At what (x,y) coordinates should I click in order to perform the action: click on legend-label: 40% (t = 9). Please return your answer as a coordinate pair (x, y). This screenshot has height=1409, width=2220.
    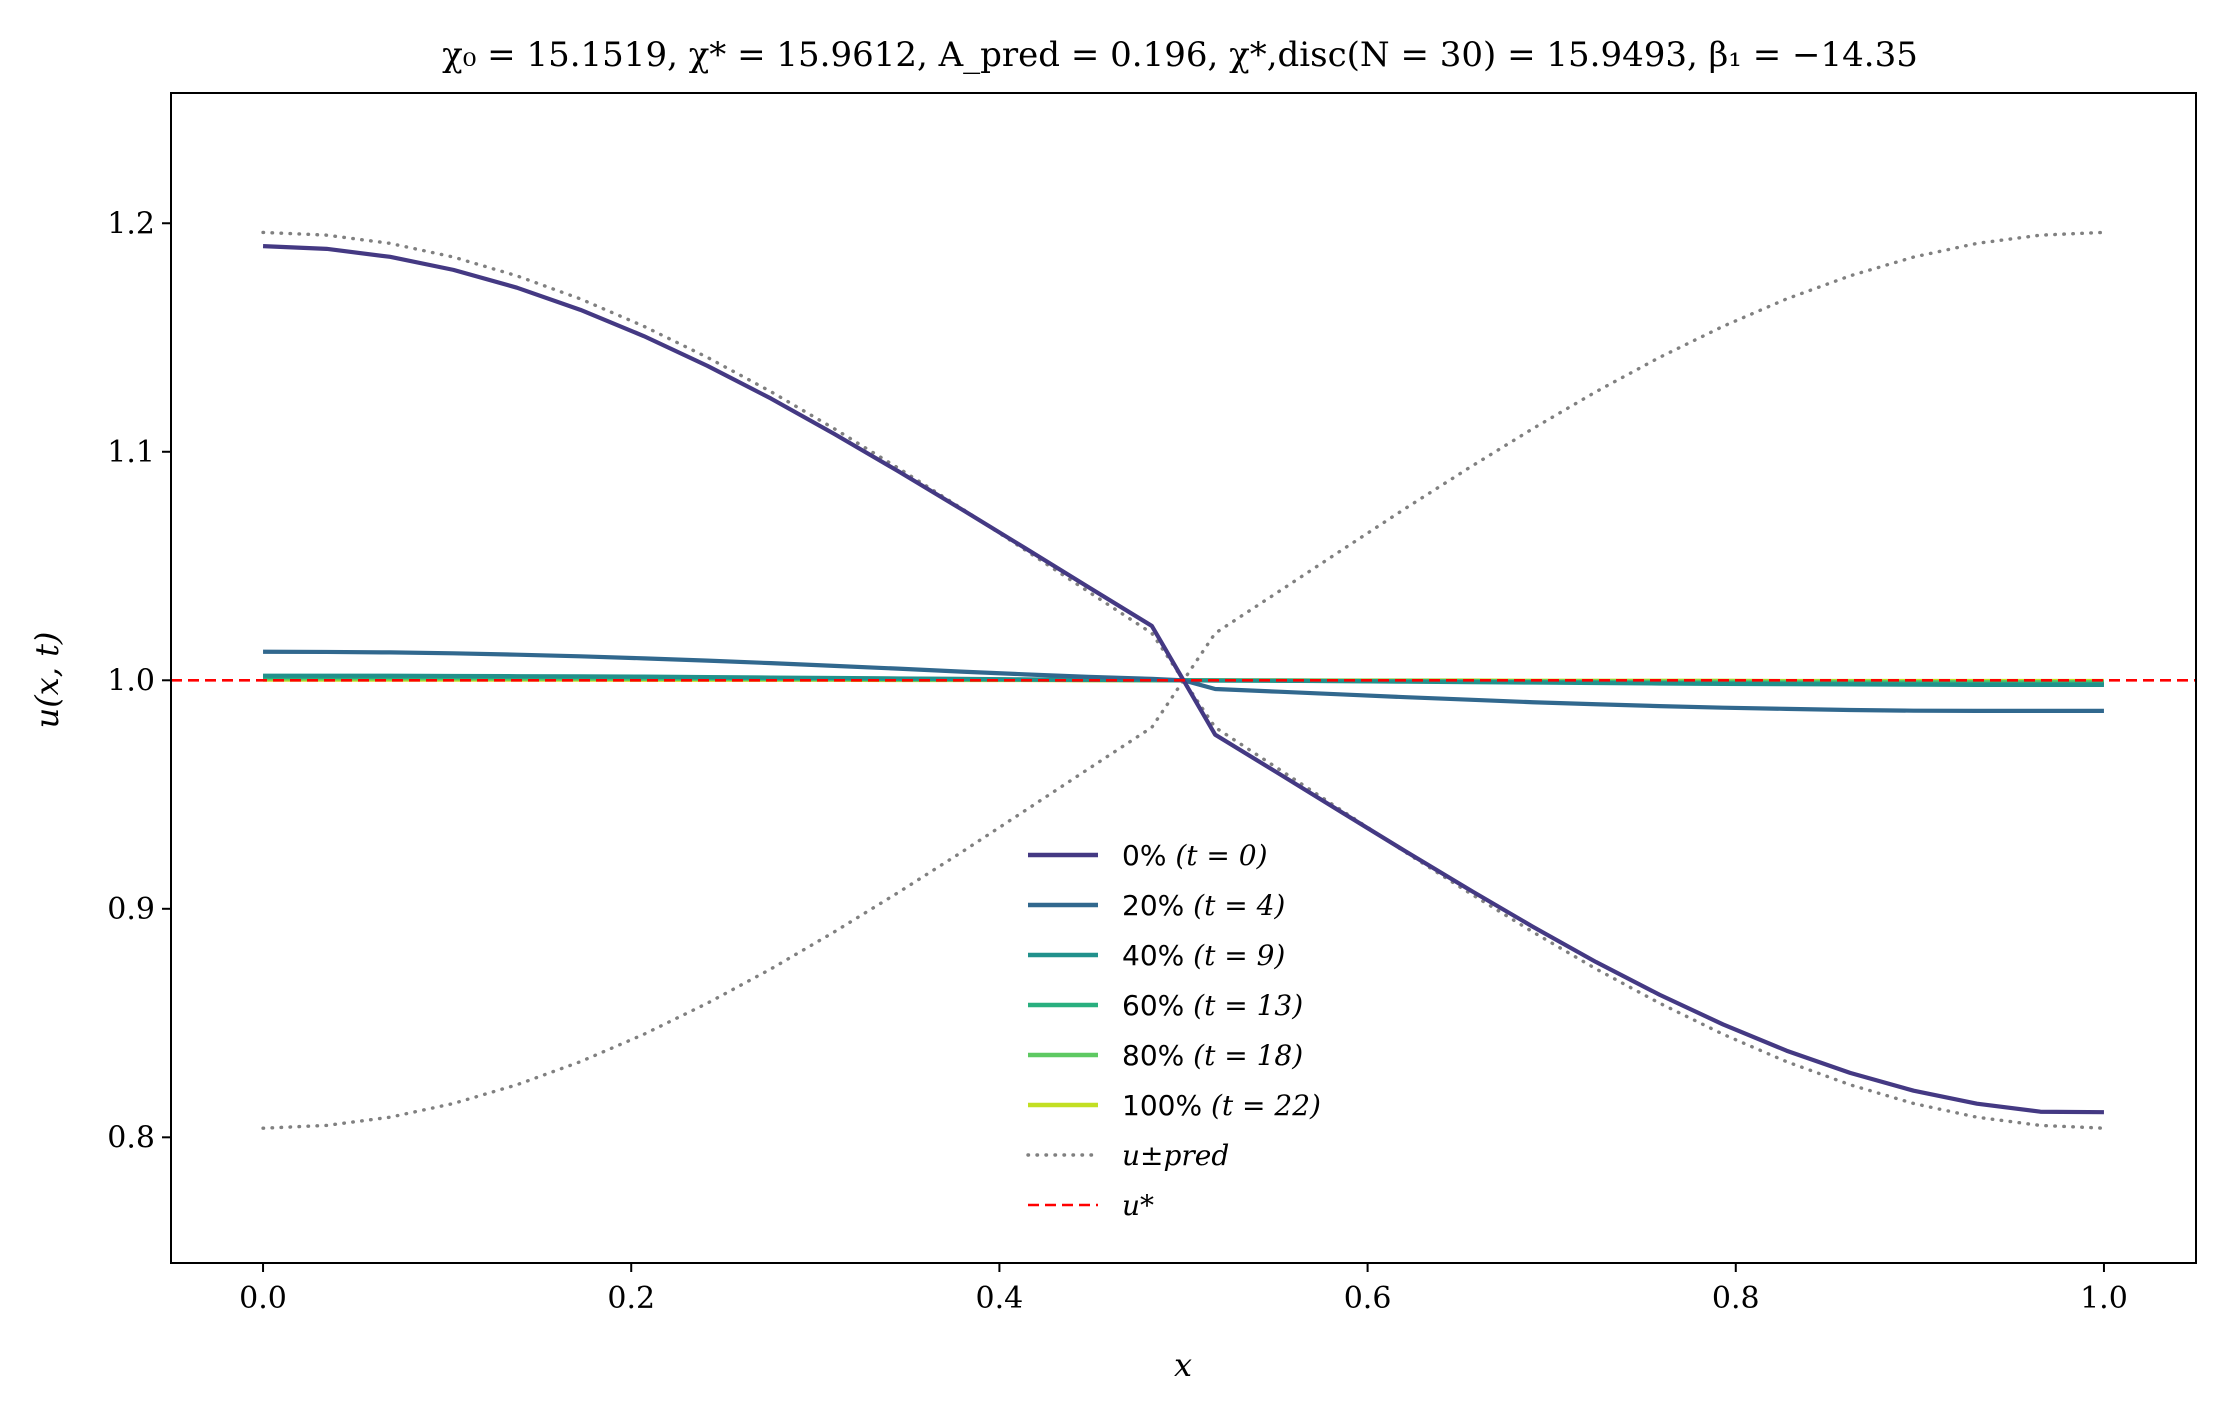
    Looking at the image, I should click on (1203, 955).